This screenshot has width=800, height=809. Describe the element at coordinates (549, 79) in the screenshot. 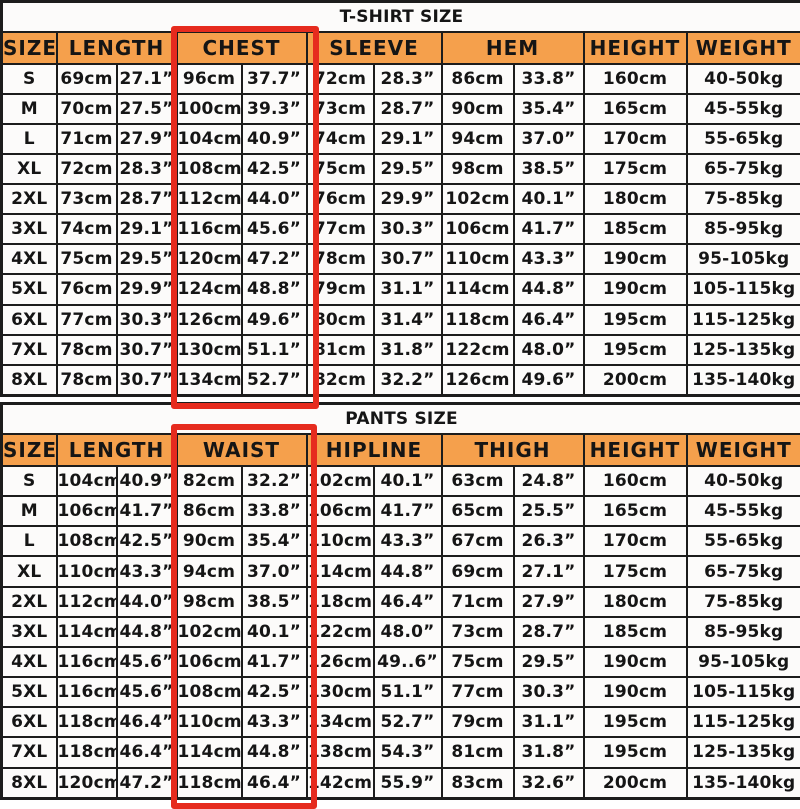

I see `value-cell: 33.8”` at that location.